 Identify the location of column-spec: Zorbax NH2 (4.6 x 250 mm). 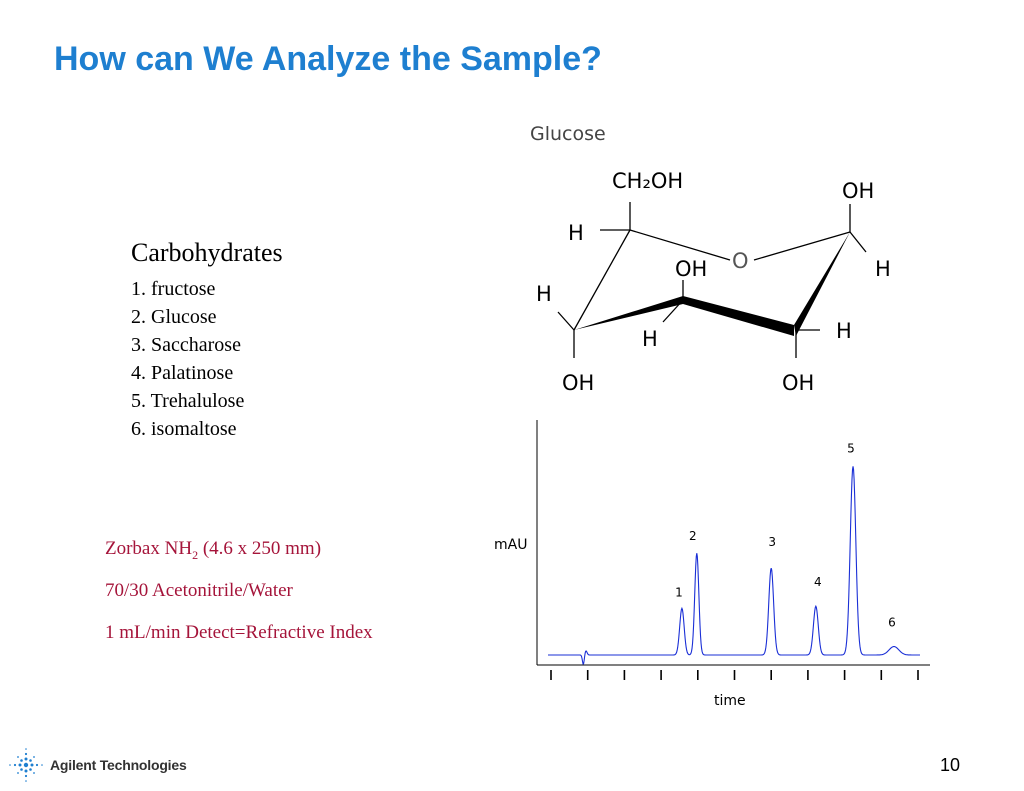
(213, 550).